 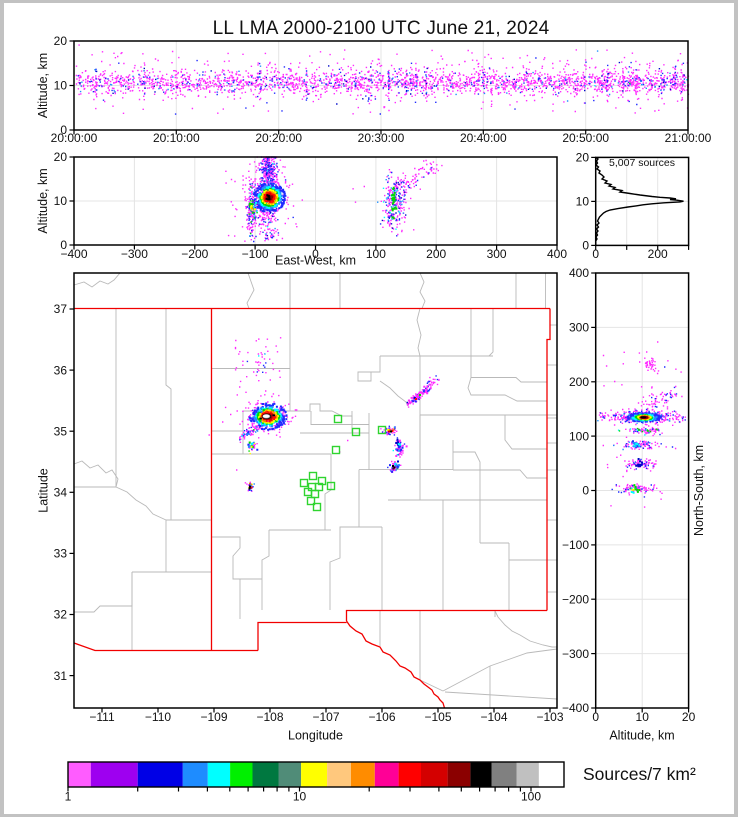 I want to click on svg-text: East-West, km, so click(x=315, y=261).